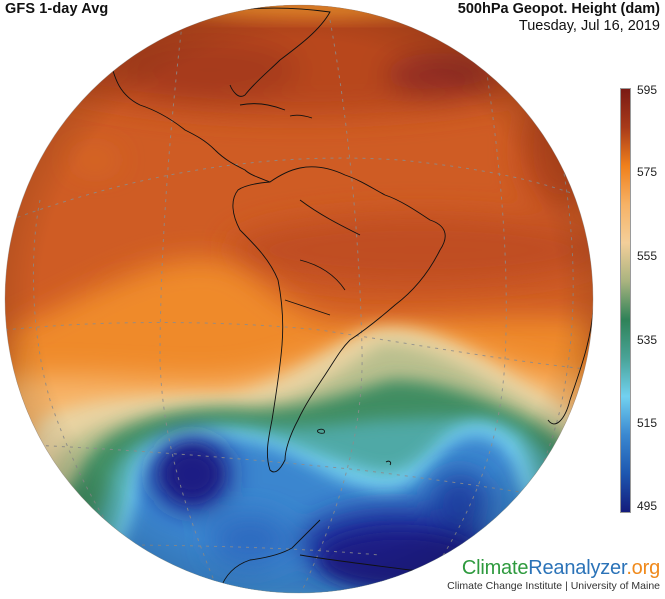 The width and height of the screenshot is (665, 599). What do you see at coordinates (647, 256) in the screenshot?
I see `colorbar-tick-555: 555` at bounding box center [647, 256].